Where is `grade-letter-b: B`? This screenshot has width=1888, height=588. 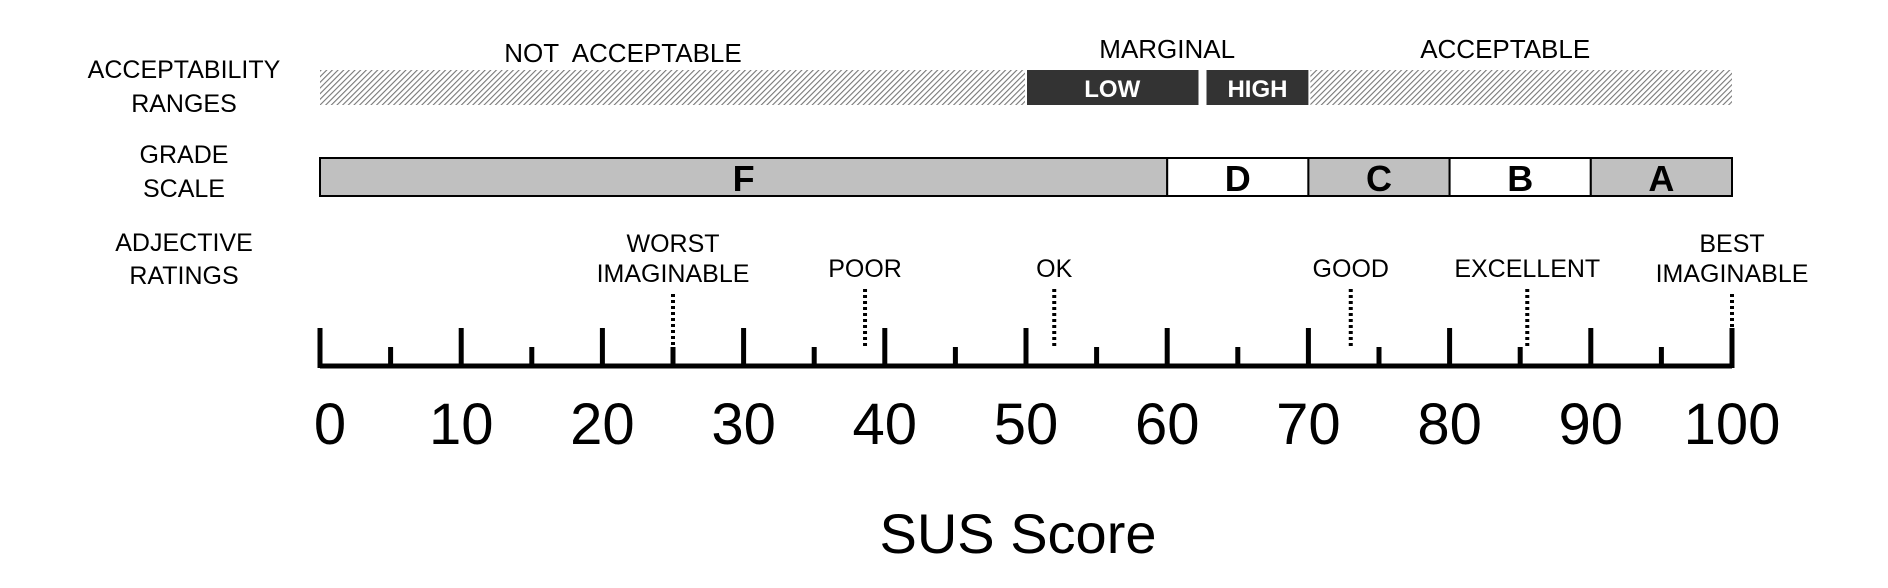
grade-letter-b: B is located at coordinates (1520, 178).